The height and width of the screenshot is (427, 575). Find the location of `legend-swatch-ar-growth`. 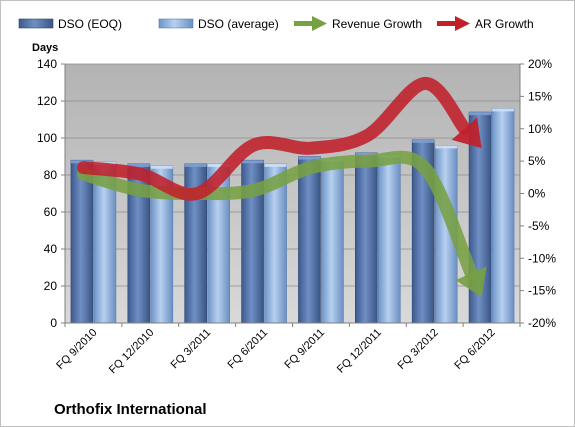

legend-swatch-ar-growth is located at coordinates (453, 23).